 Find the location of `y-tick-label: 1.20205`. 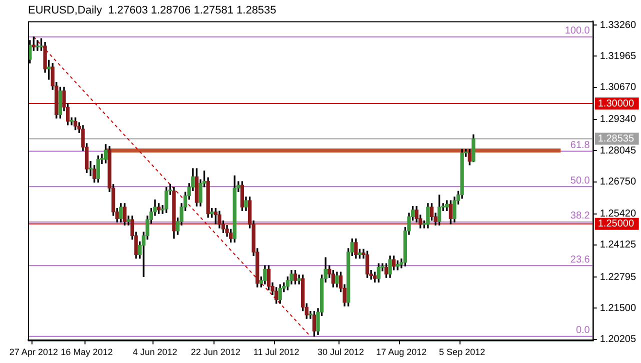

y-tick-label: 1.20205 is located at coordinates (618, 340).